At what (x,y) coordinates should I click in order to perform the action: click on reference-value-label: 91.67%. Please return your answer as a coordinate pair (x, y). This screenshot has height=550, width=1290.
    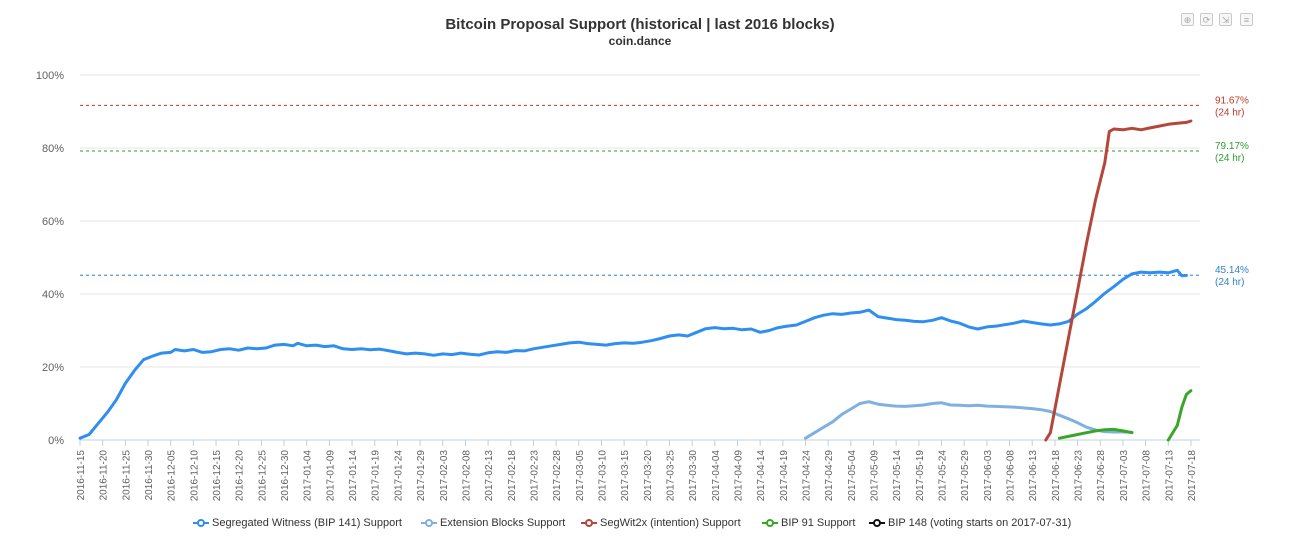
    Looking at the image, I should click on (1232, 100).